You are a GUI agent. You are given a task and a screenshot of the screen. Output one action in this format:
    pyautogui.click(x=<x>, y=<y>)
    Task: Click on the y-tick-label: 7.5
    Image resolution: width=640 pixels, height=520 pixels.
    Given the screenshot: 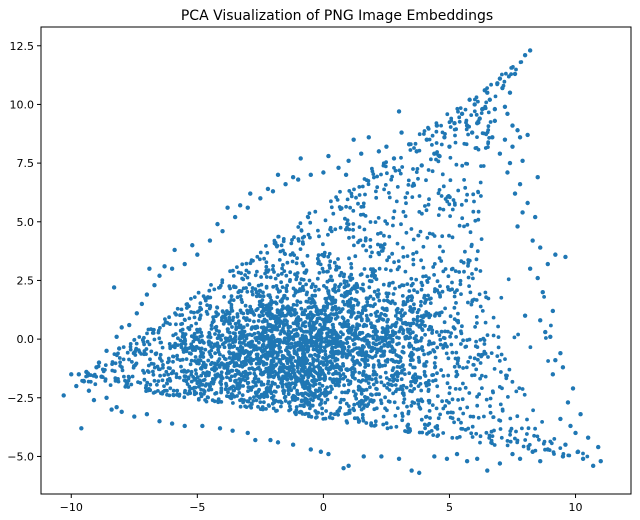 What is the action you would take?
    pyautogui.click(x=26, y=163)
    